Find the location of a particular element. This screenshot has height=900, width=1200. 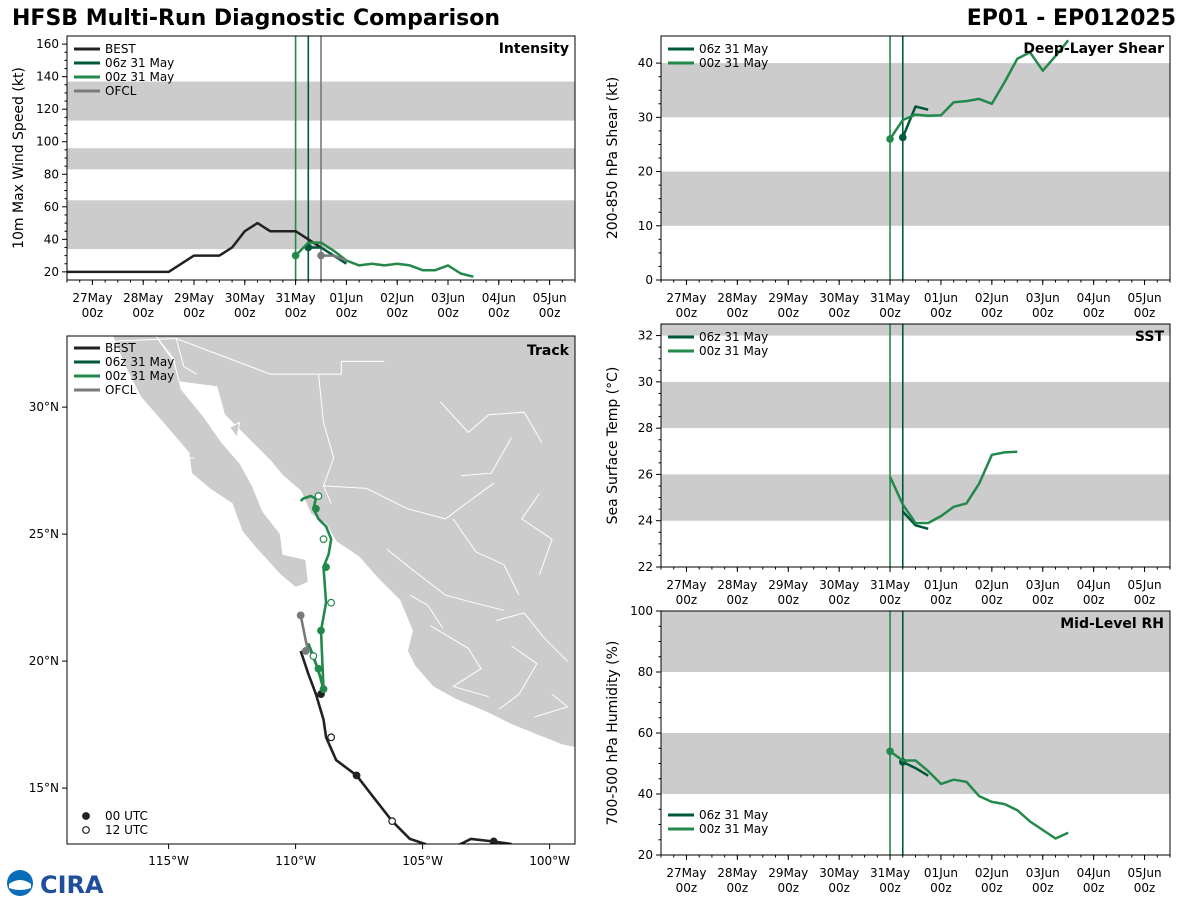

track-marker-ofcl is located at coordinates (305, 651).